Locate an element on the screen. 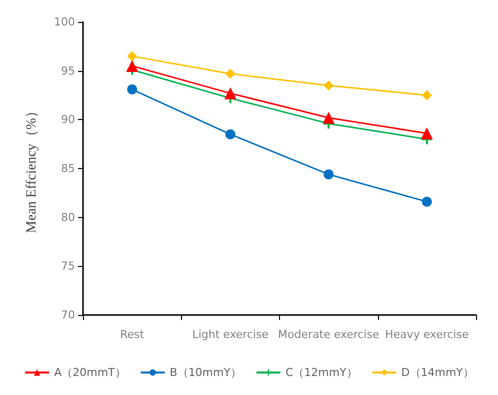  x-tick-label: Heavy exercise is located at coordinates (427, 334).